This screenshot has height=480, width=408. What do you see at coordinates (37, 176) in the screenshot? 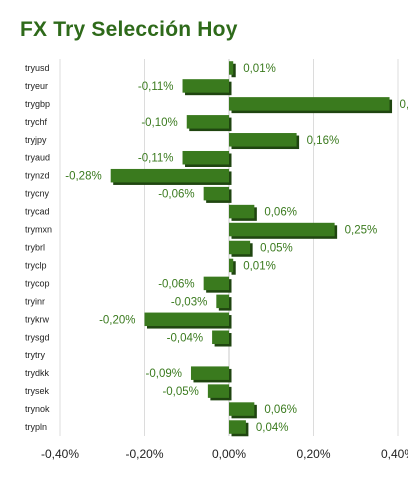
I see `category-label: trynzd` at bounding box center [37, 176].